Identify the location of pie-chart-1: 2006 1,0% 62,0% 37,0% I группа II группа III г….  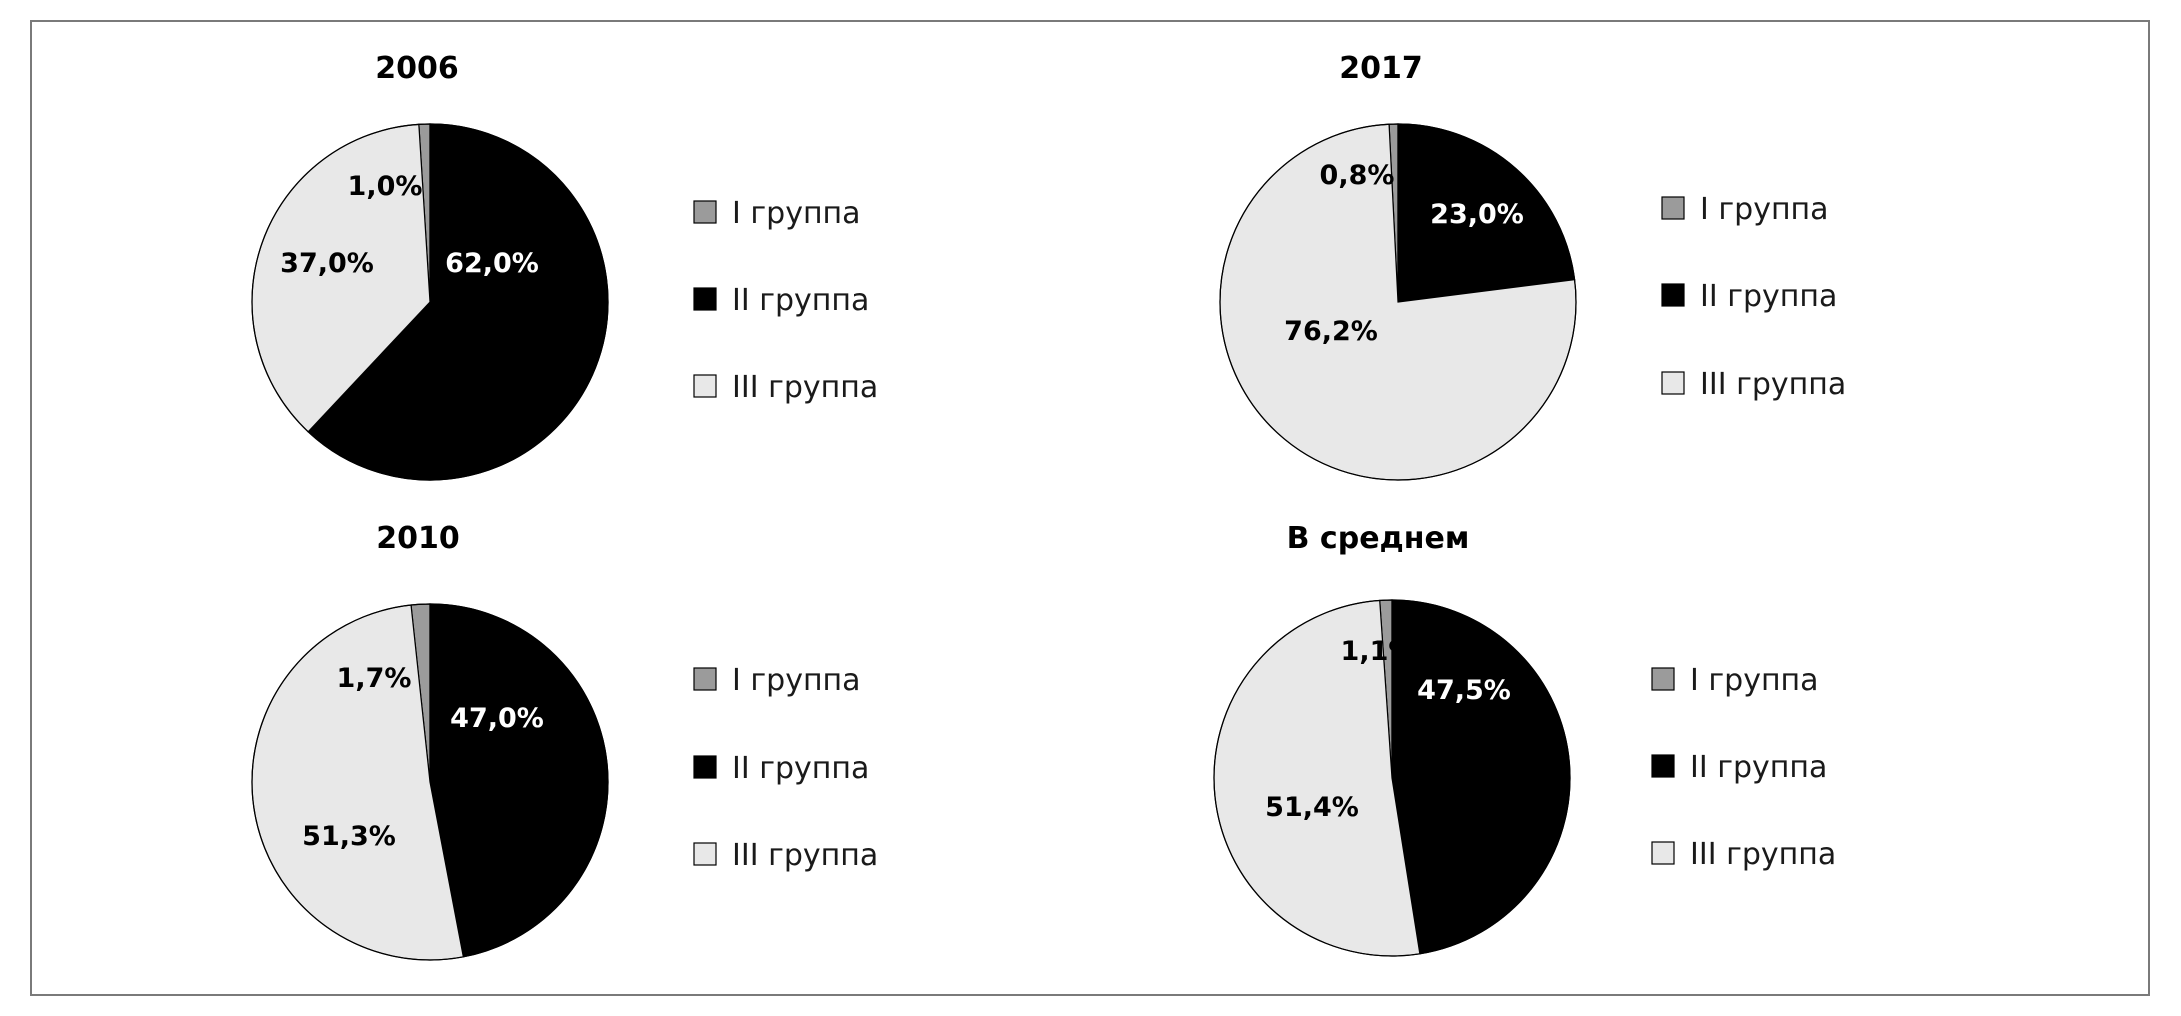
(564, 266).